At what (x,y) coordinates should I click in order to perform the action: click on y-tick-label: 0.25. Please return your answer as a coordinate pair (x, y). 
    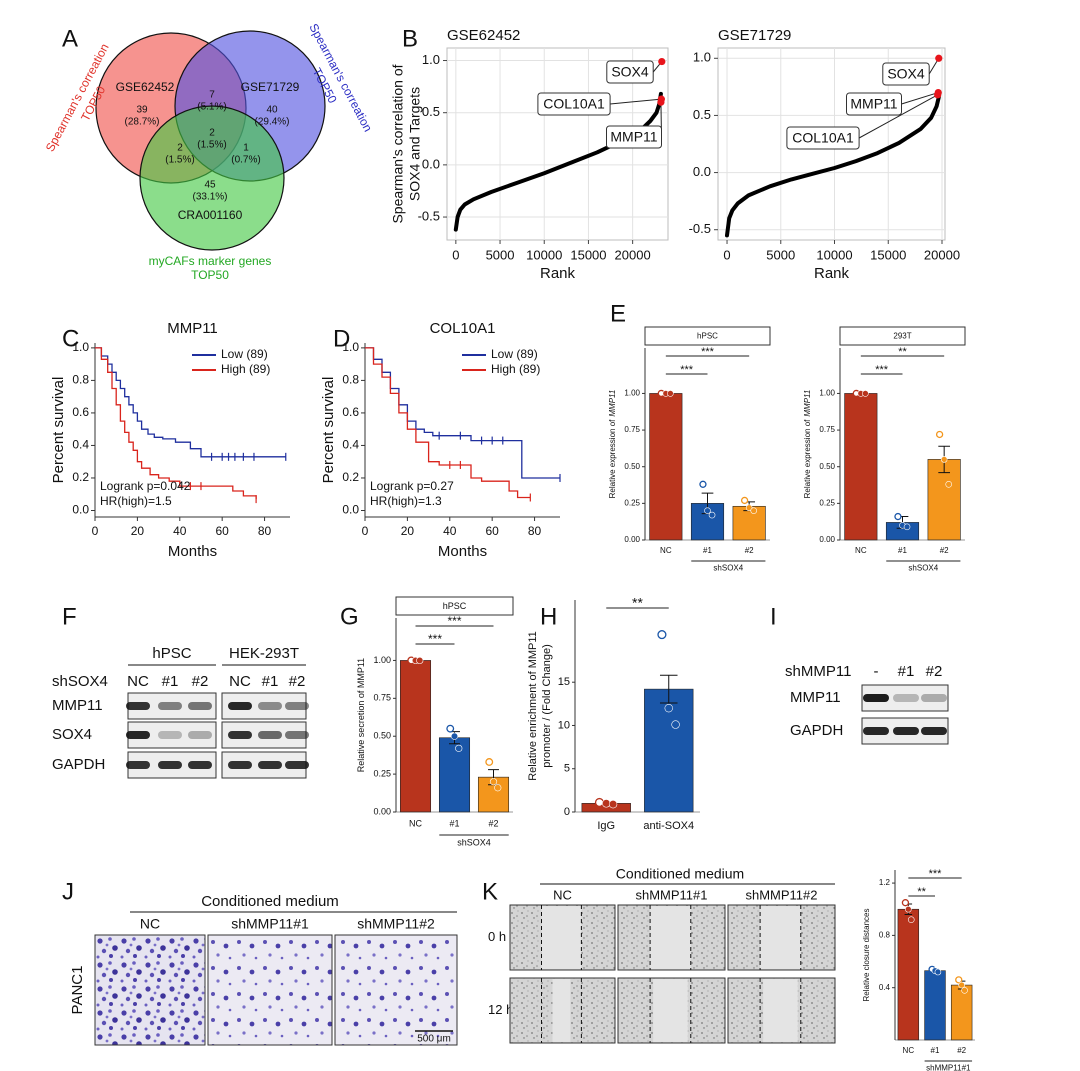
    Looking at the image, I should click on (382, 773).